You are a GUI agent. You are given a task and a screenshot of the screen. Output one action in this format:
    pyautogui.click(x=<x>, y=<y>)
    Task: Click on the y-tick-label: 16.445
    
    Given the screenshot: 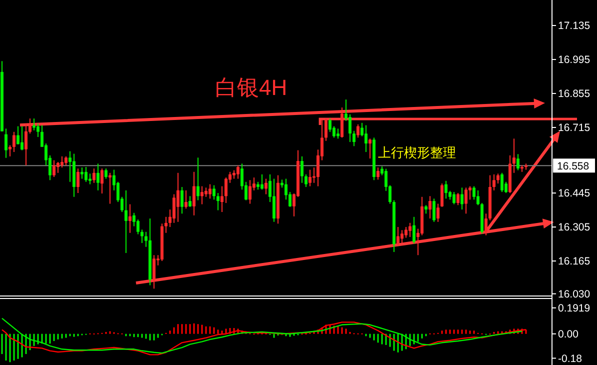 What is the action you would take?
    pyautogui.click(x=574, y=194)
    